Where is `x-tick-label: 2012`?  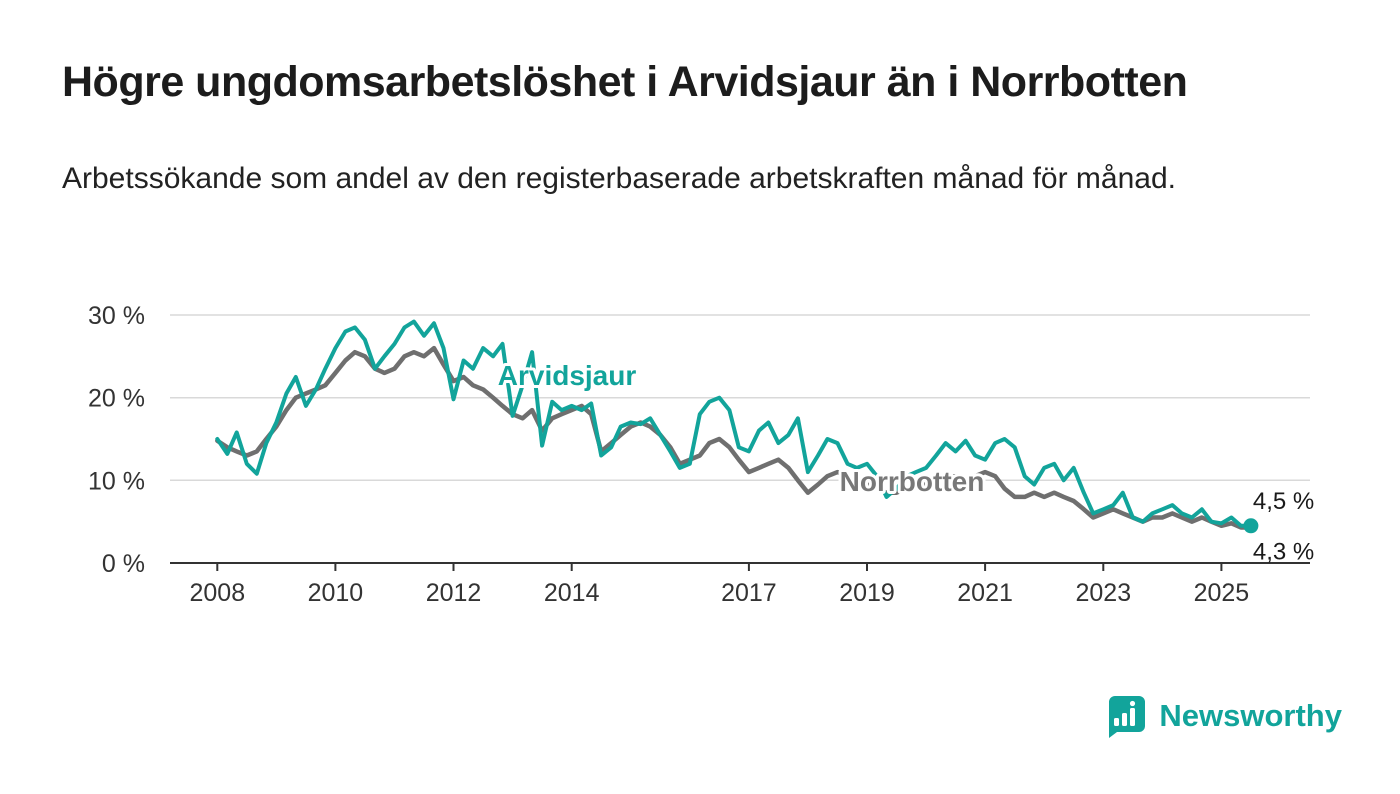
x-tick-label: 2012 is located at coordinates (454, 593).